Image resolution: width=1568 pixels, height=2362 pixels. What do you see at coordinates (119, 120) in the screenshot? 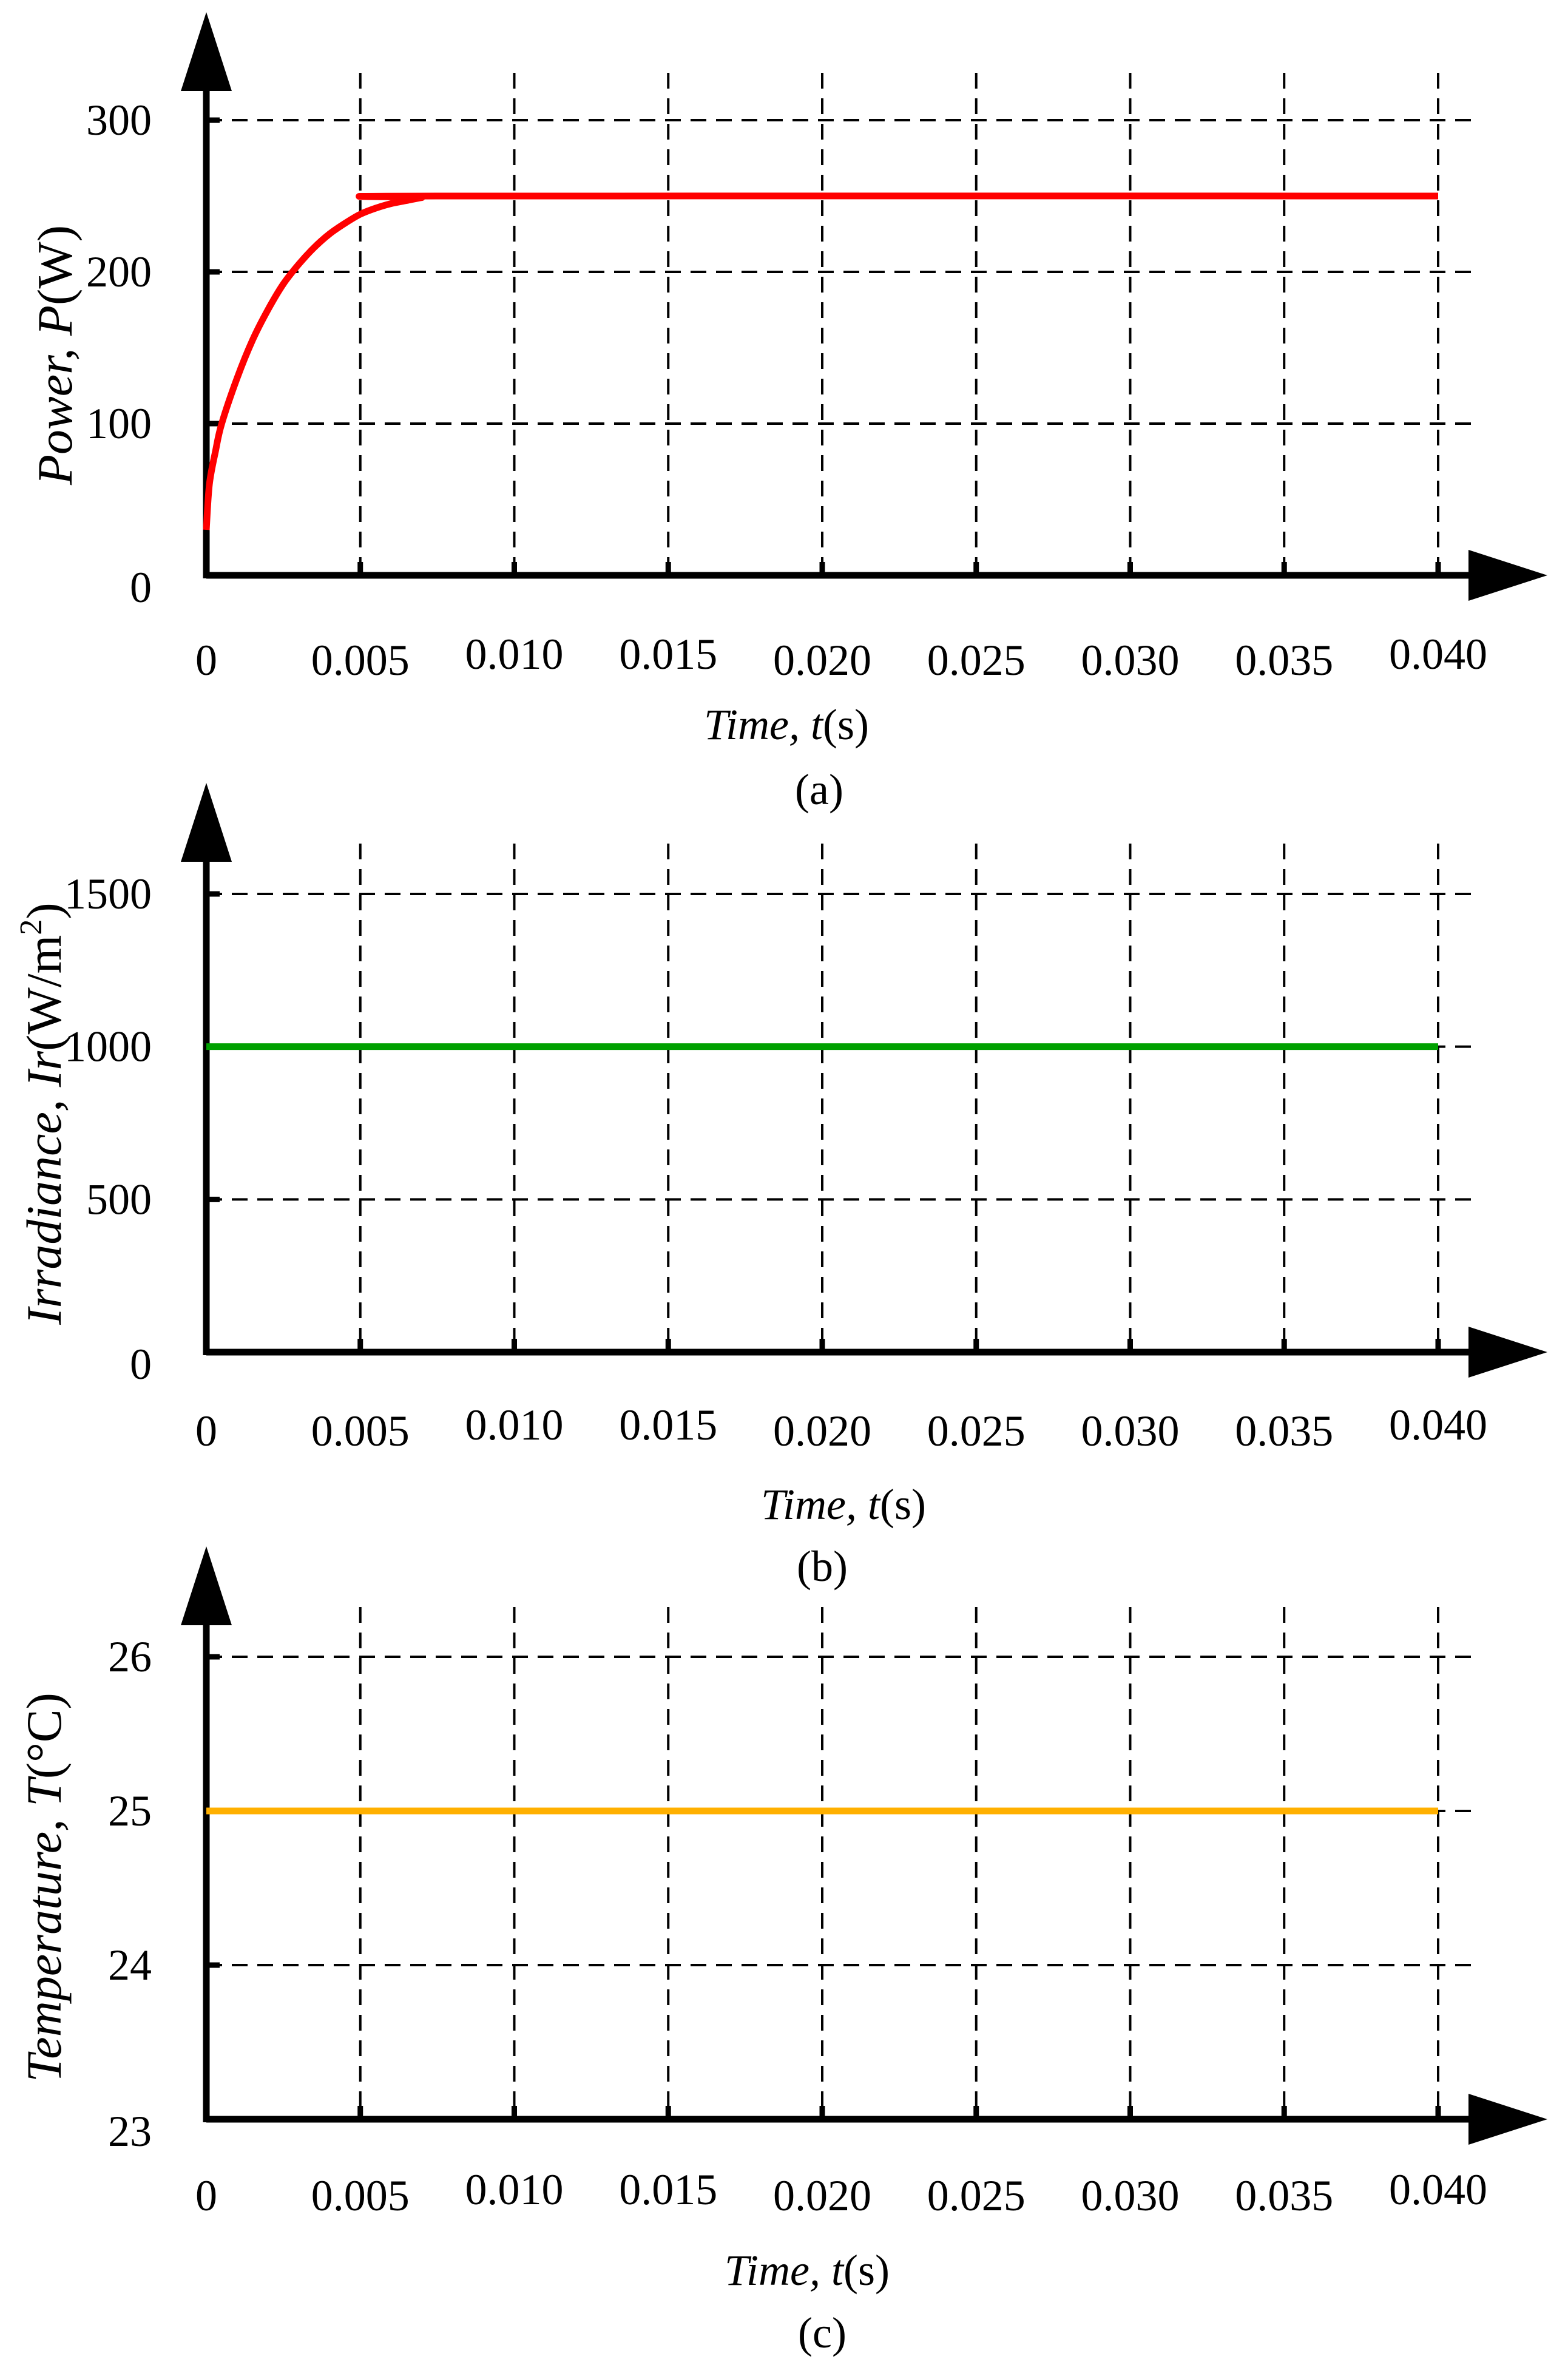
I see `panel-a-ytick-label-3: 300` at bounding box center [119, 120].